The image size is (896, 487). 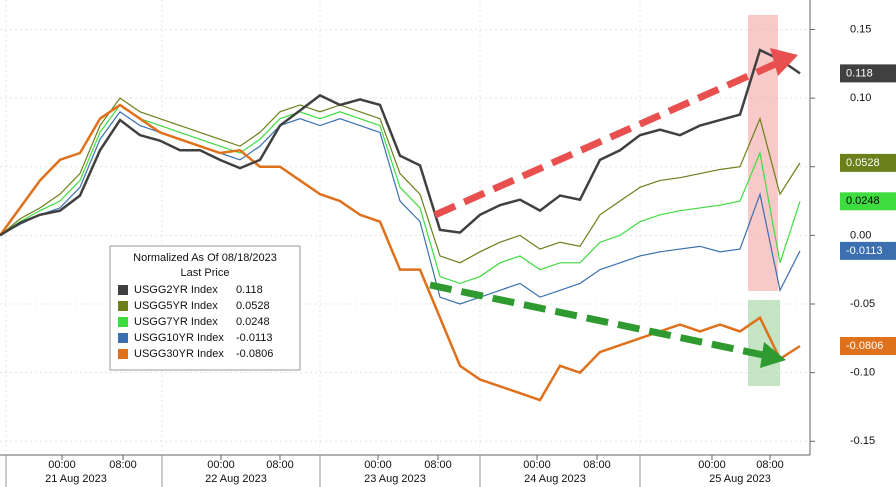 What do you see at coordinates (555, 479) in the screenshot?
I see `date-label: 24 Aug 2023` at bounding box center [555, 479].